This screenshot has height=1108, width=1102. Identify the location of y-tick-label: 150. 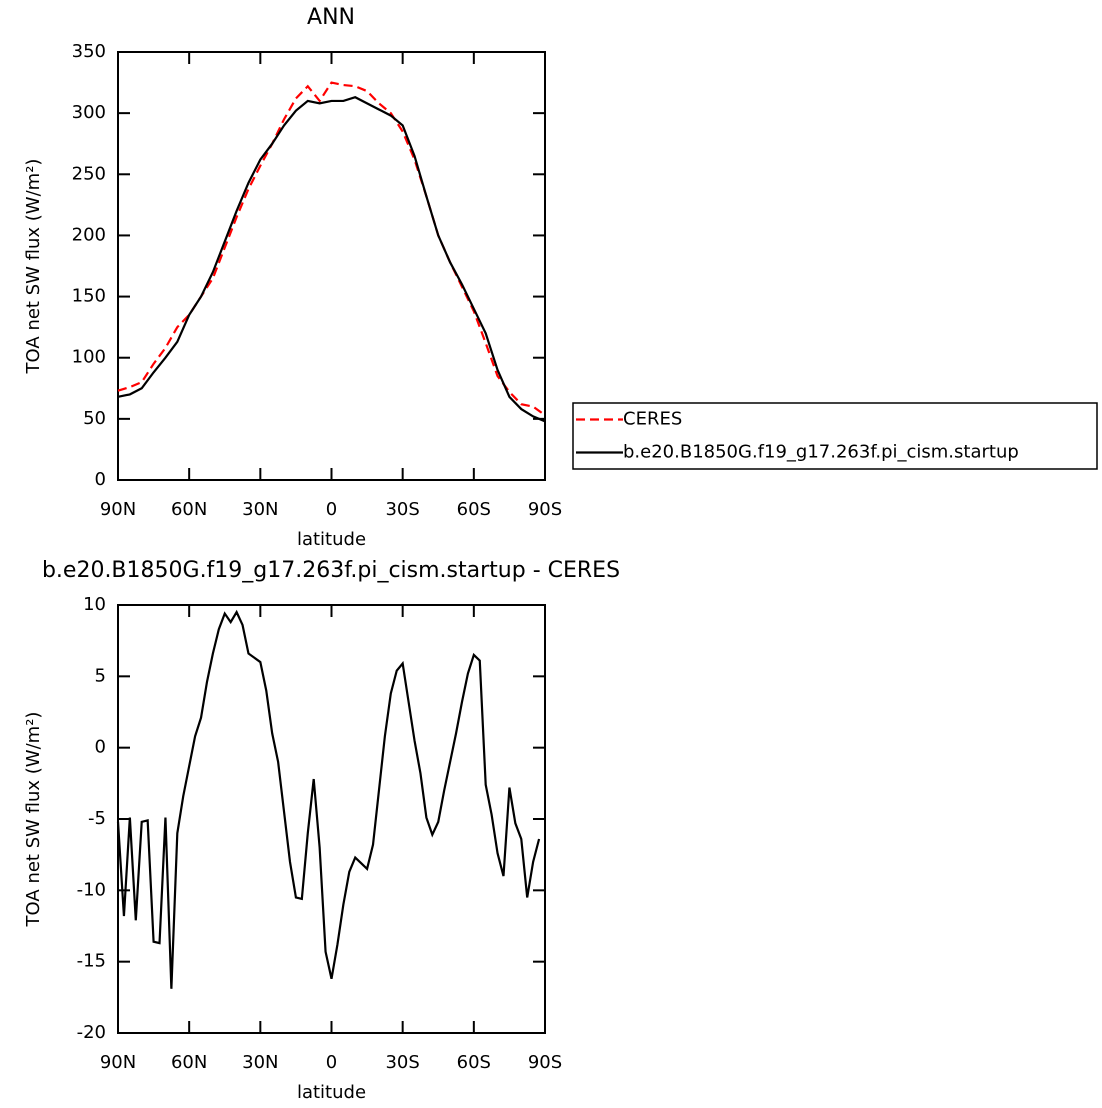
(89, 296).